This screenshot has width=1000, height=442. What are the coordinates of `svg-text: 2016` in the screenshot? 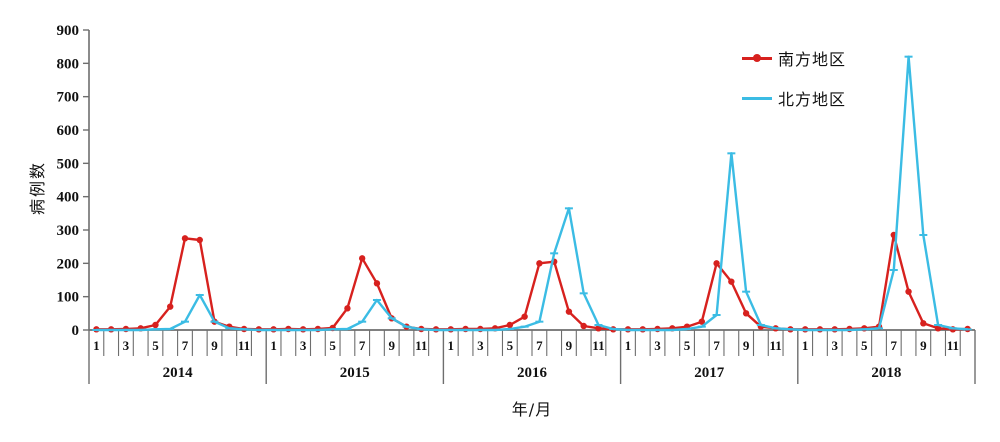 It's located at (532, 373).